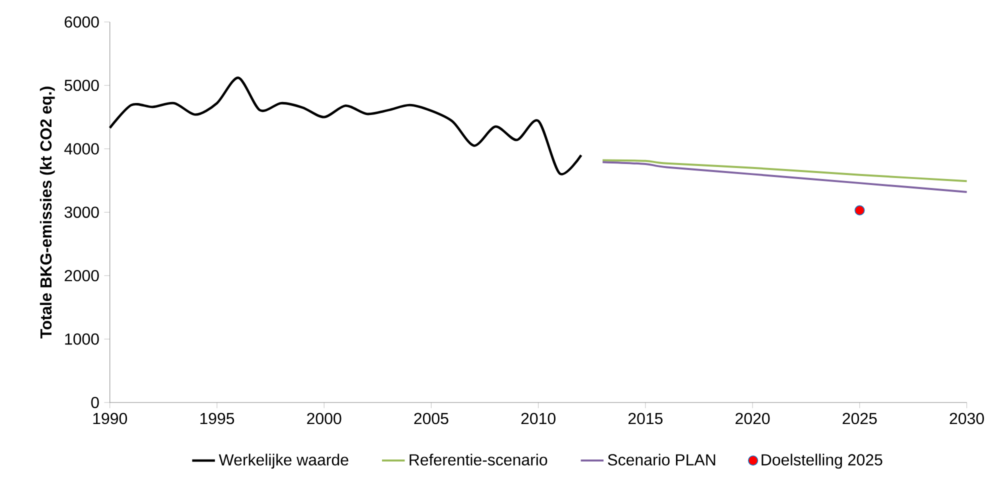 This screenshot has height=482, width=989. I want to click on y-tick-label: 0, so click(95, 402).